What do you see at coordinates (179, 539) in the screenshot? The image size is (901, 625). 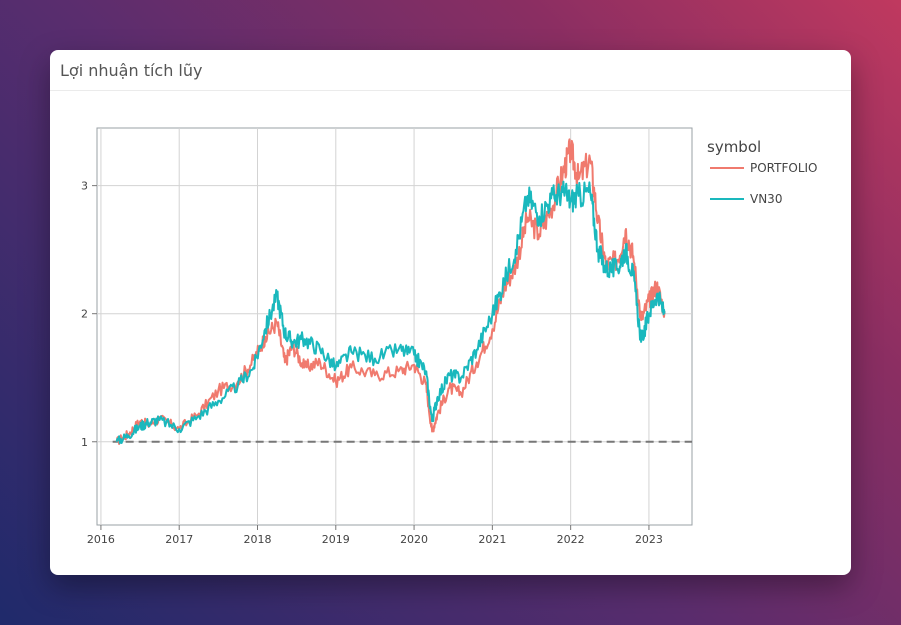 I see `x-tick-label: 2017` at bounding box center [179, 539].